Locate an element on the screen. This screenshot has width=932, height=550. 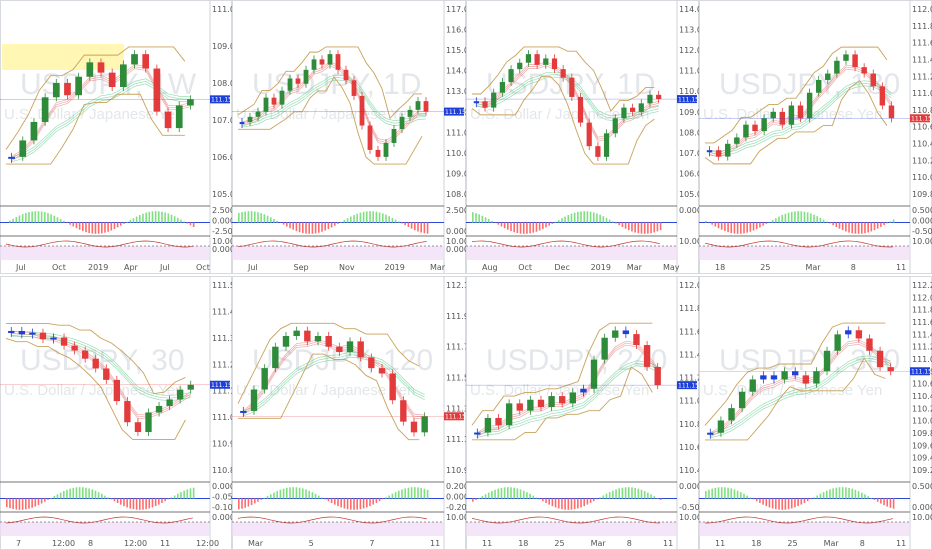
pane-border is located at coordinates (349, 137).